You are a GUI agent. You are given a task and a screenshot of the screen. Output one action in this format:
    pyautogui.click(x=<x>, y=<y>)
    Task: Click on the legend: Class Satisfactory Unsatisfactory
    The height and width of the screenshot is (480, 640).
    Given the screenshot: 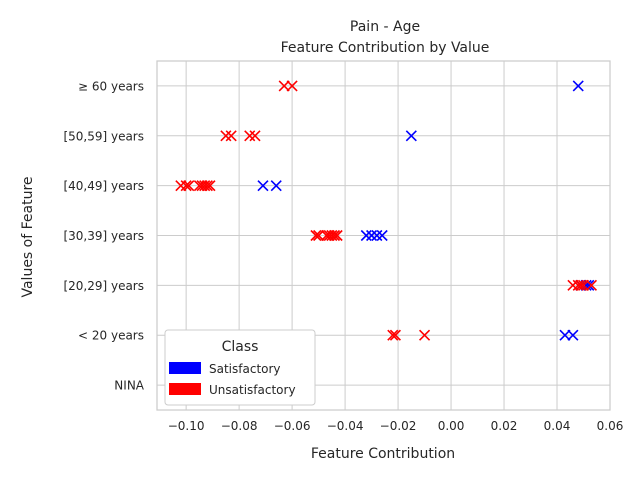 What is the action you would take?
    pyautogui.click(x=240, y=367)
    